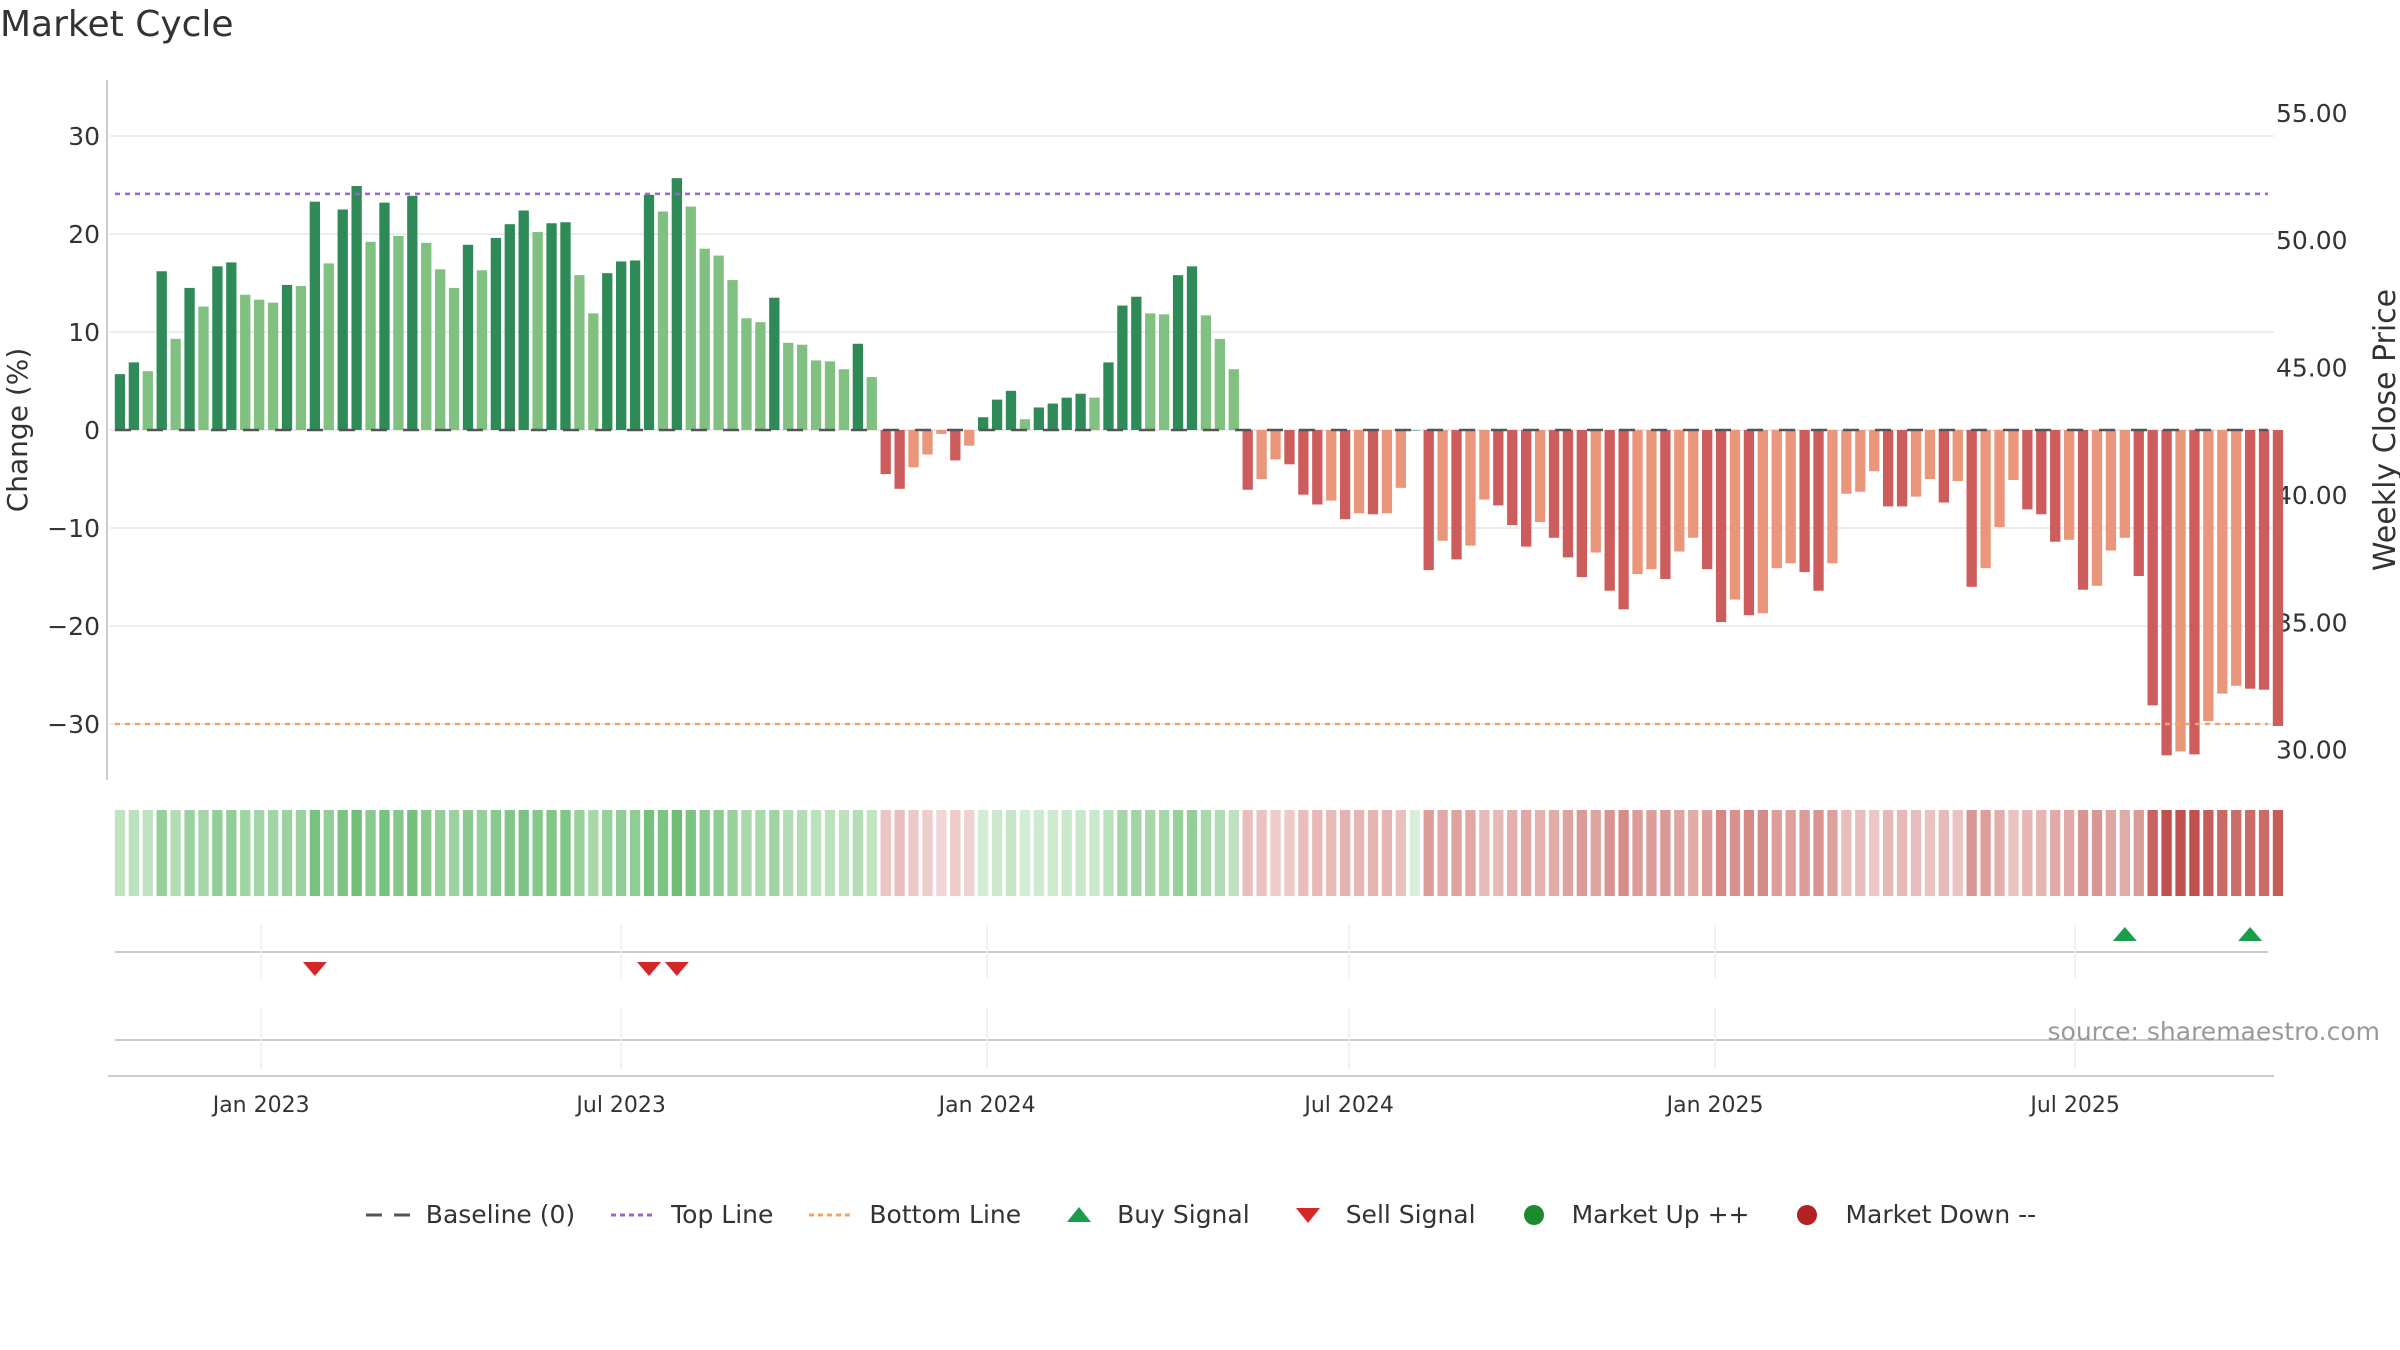 Image resolution: width=2400 pixels, height=1350 pixels. Describe the element at coordinates (84, 332) in the screenshot. I see `y-tick-label: 10` at that location.